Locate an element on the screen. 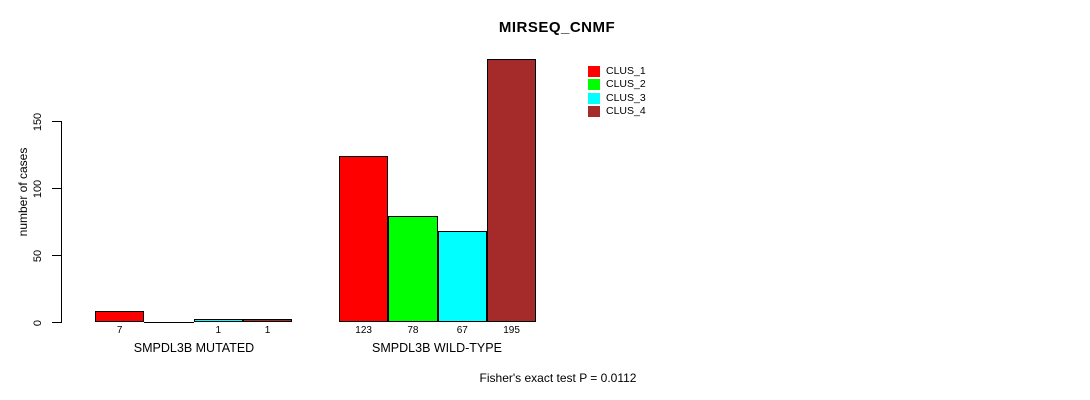 The image size is (1090, 400). bar-value-clus_2-group2: 78 is located at coordinates (413, 330).